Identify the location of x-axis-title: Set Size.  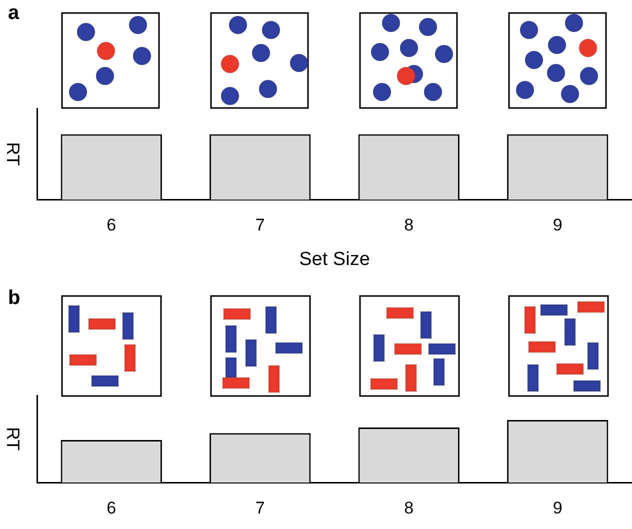
(334, 259).